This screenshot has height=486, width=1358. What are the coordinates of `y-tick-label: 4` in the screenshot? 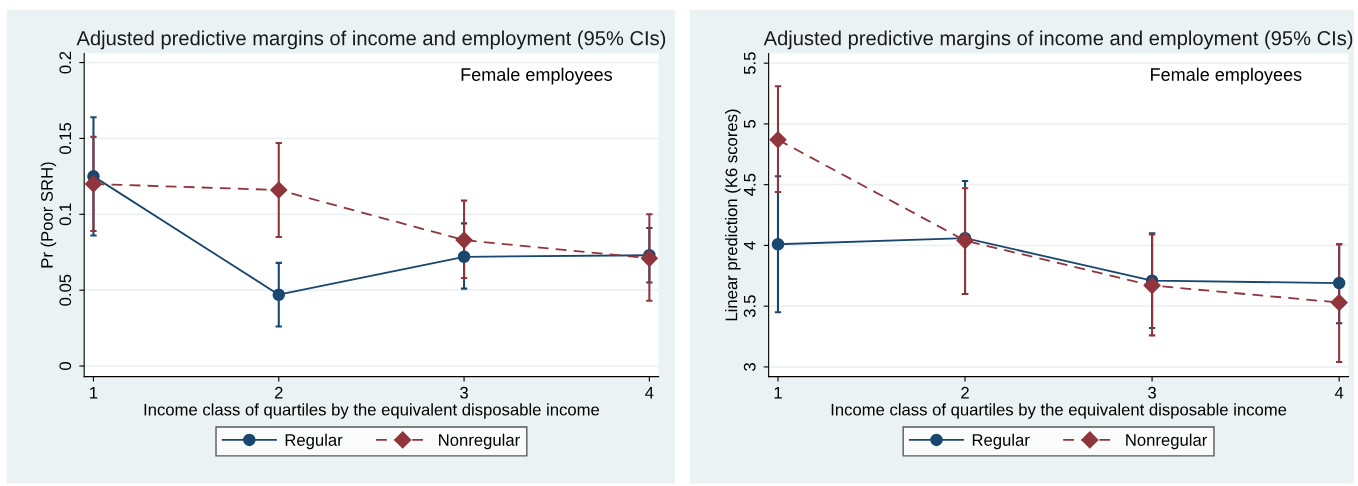 It's located at (749, 245).